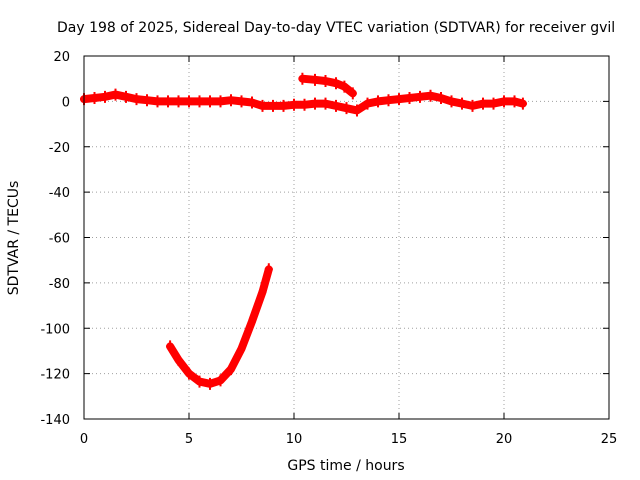 The height and width of the screenshot is (480, 640). What do you see at coordinates (55, 420) in the screenshot?
I see `y-tick-label: -140` at bounding box center [55, 420].